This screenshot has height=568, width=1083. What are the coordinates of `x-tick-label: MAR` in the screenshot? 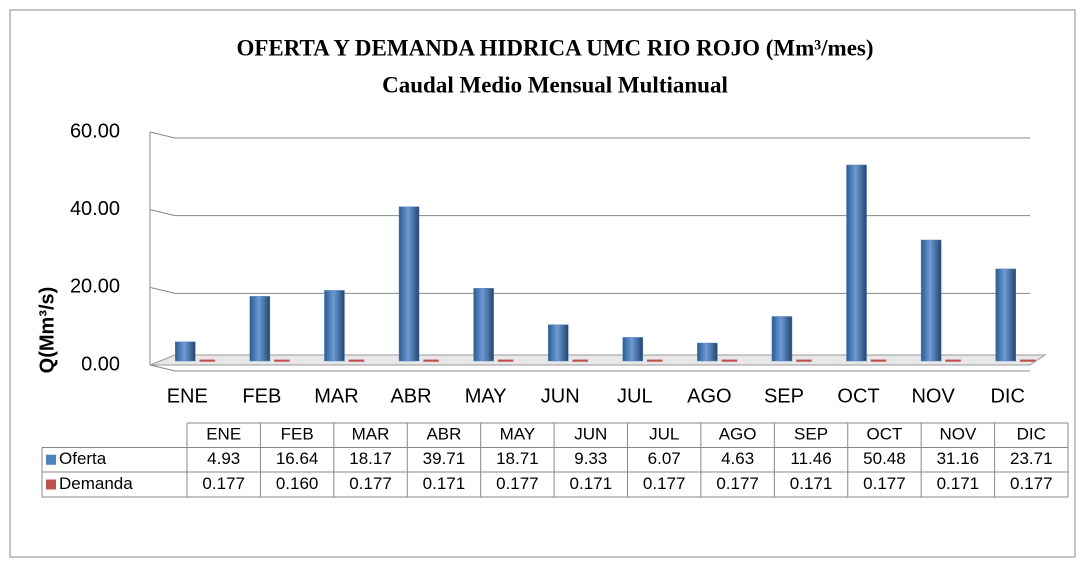 It's located at (336, 396).